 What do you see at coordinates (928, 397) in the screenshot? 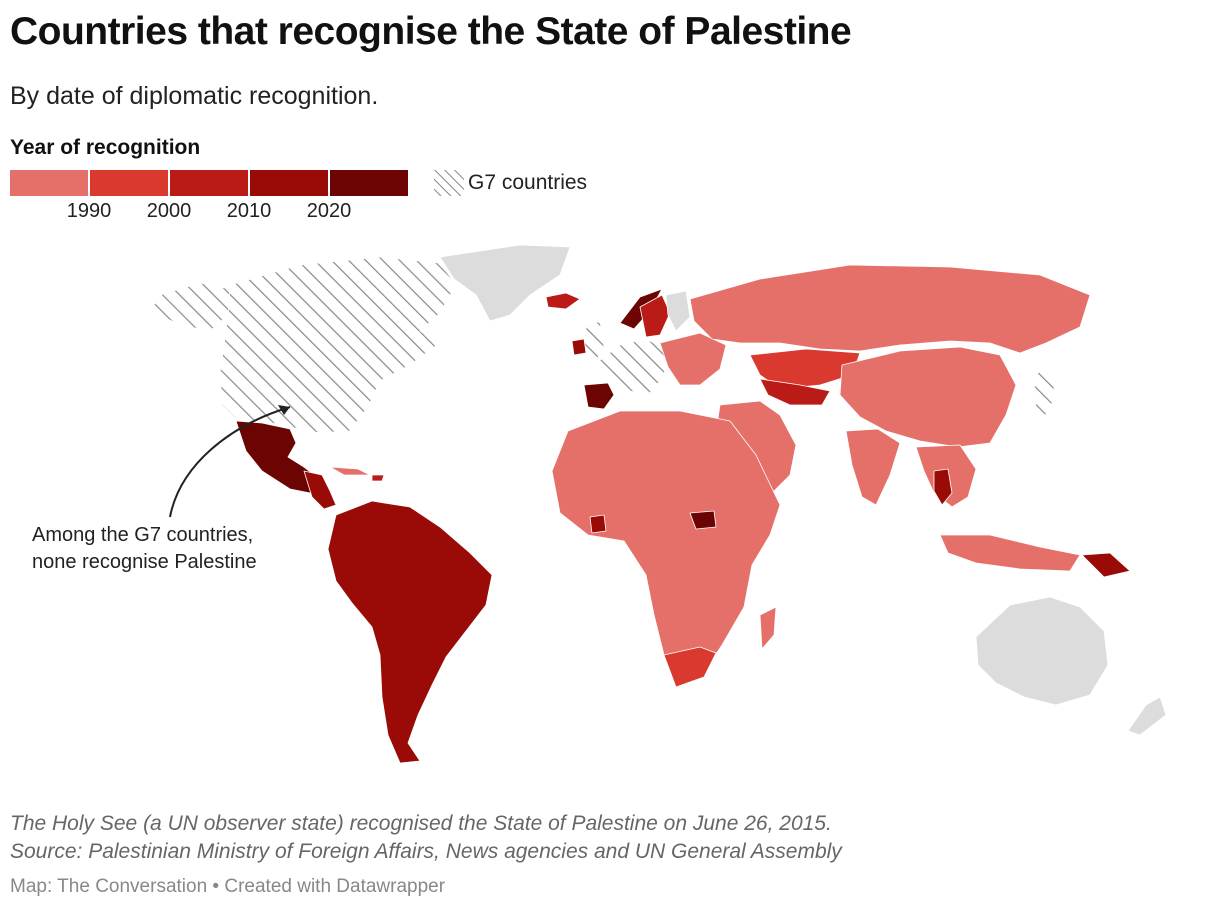
I see `east-asia` at bounding box center [928, 397].